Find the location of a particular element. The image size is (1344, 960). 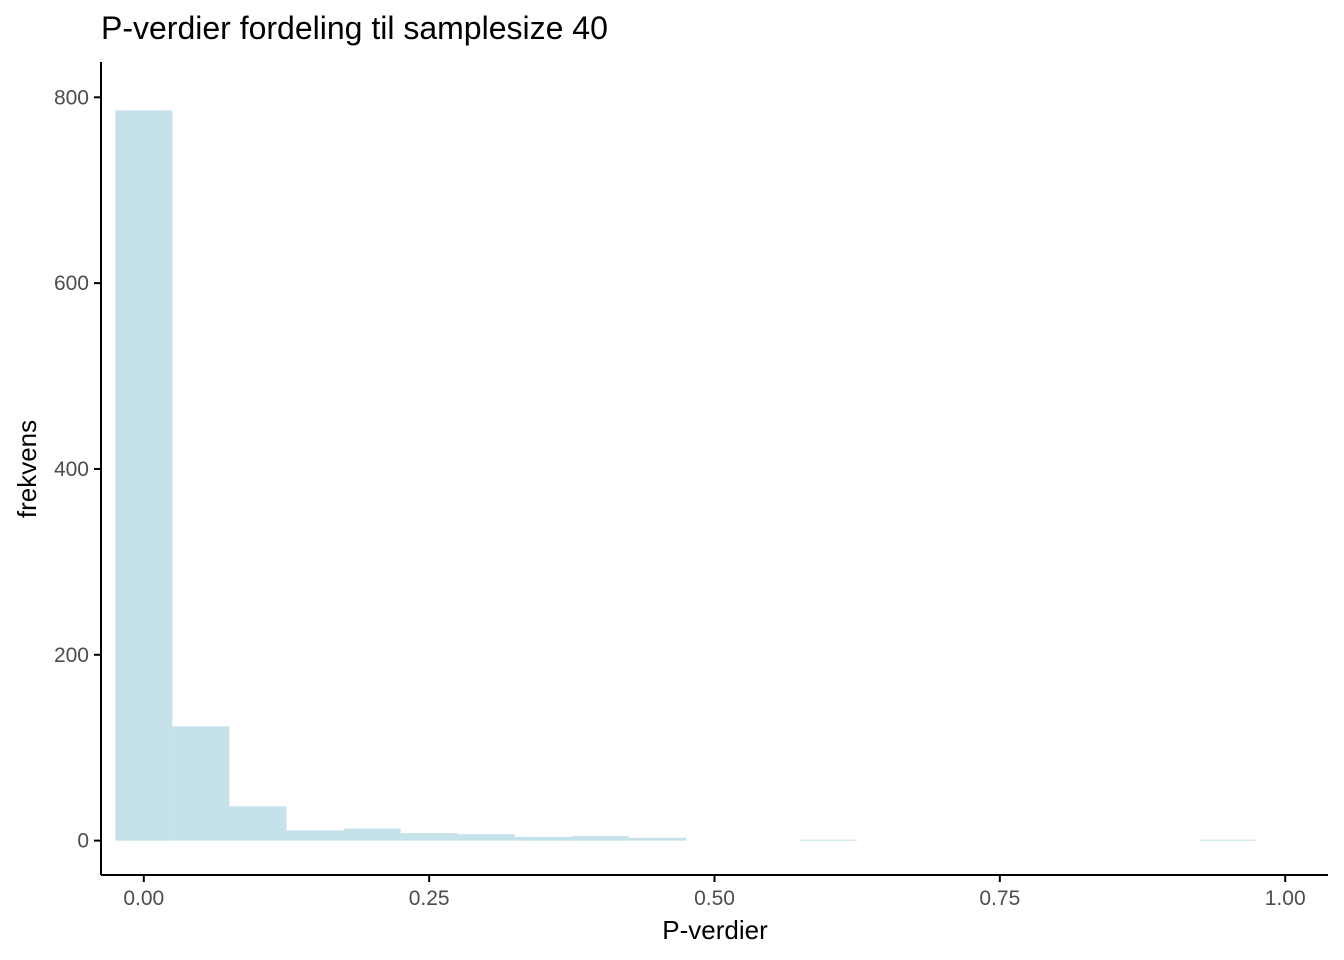

x-tick-label: 0.00 is located at coordinates (143, 898).